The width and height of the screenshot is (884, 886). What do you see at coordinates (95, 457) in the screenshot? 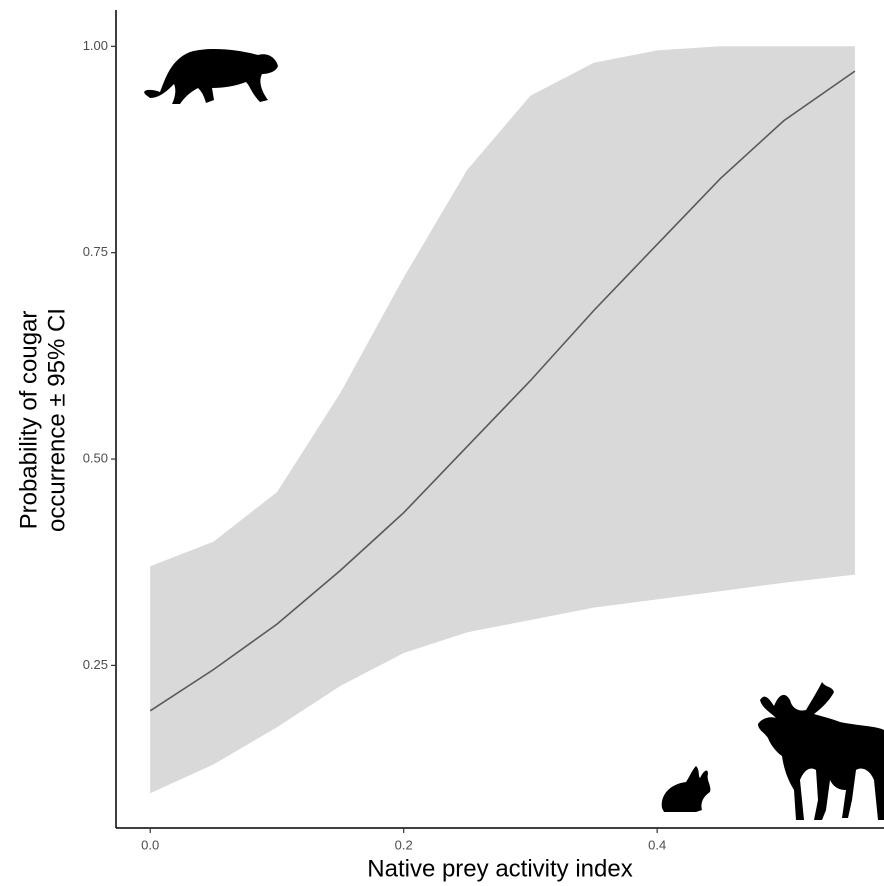
I see `y-tick-label: 0.50` at bounding box center [95, 457].